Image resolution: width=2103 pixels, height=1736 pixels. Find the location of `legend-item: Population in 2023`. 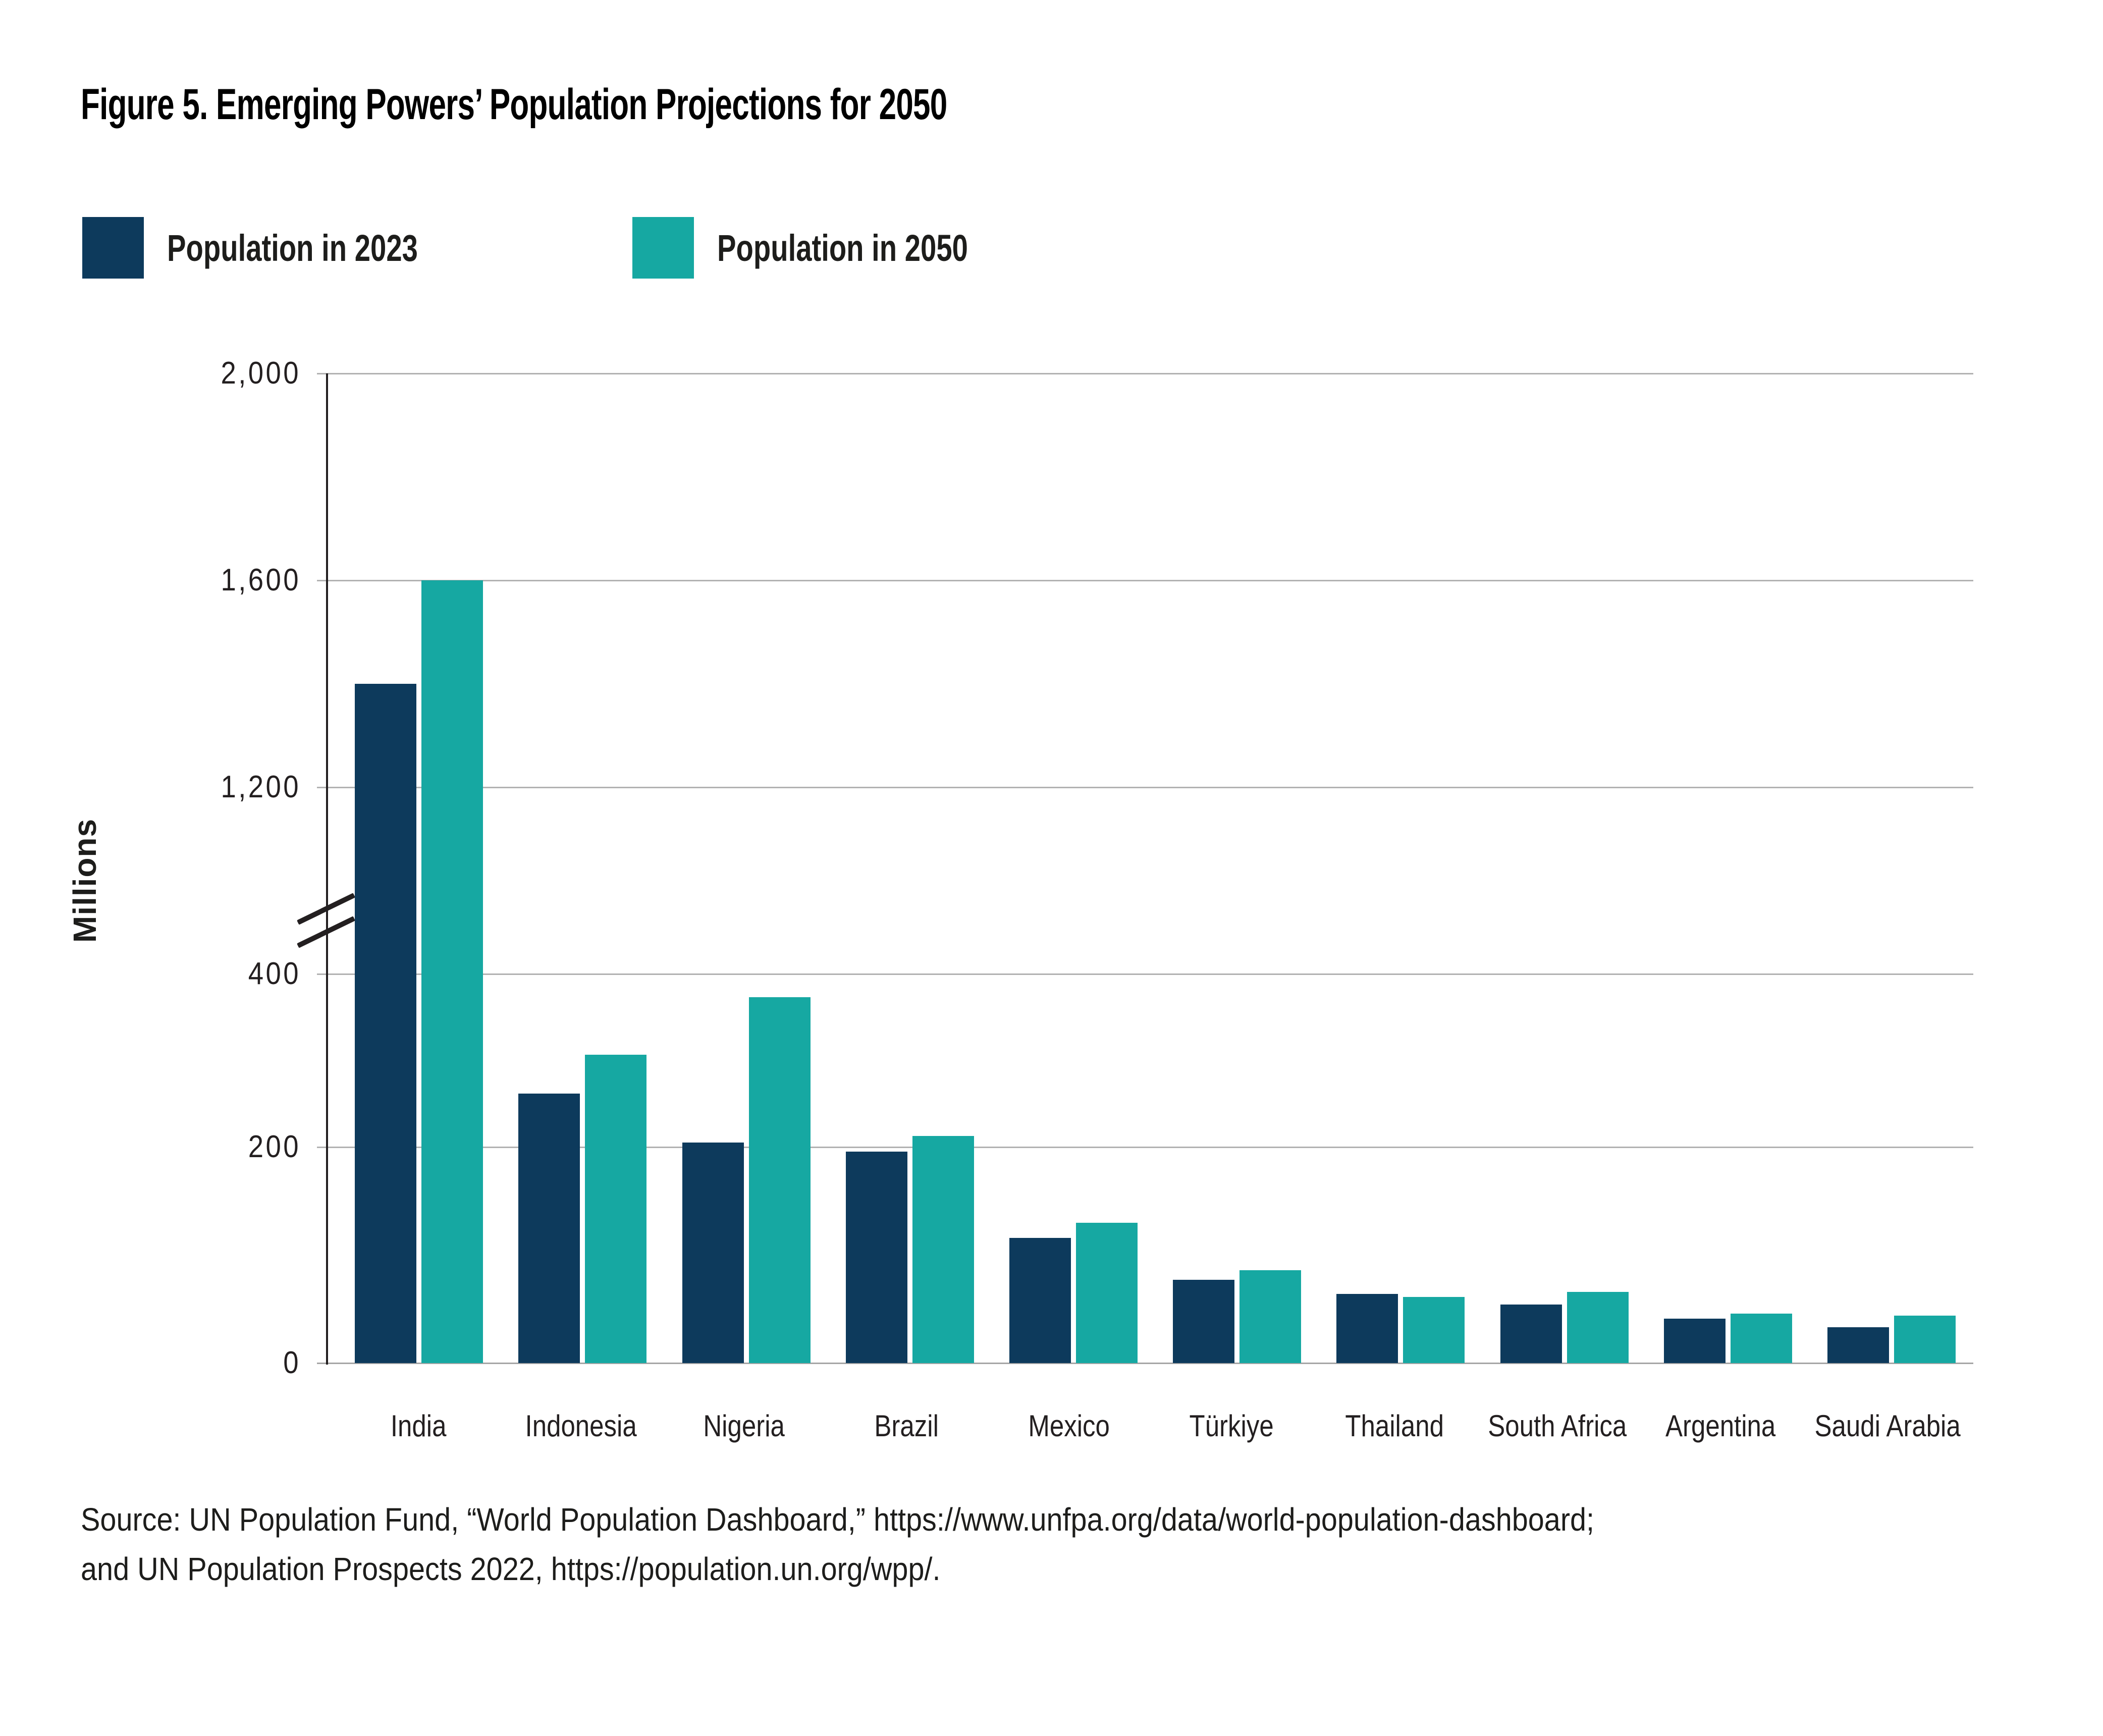

legend-item: Population in 2023 is located at coordinates (289, 248).